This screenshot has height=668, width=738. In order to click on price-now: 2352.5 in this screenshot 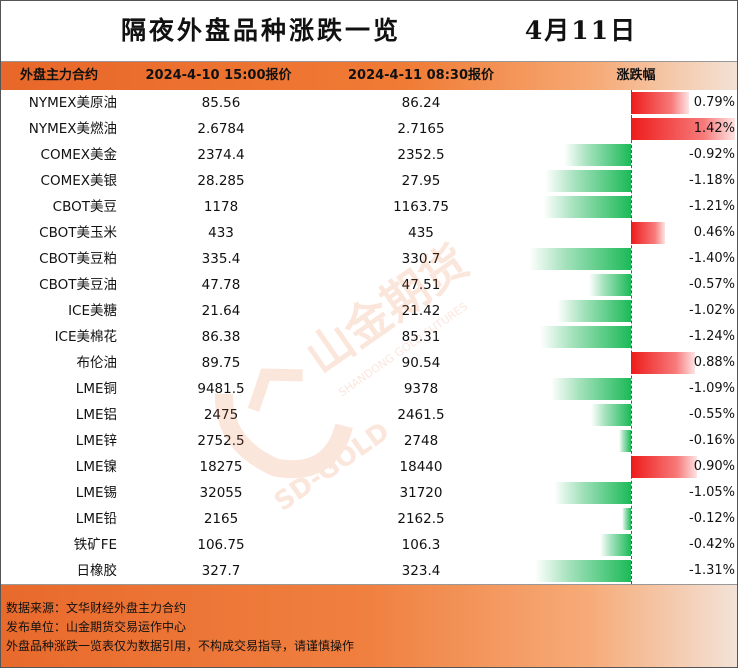, I will do `click(421, 155)`.